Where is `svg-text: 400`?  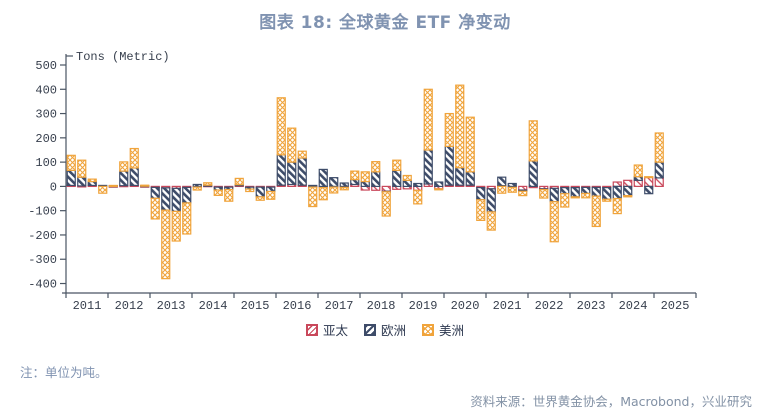 svg-text: 400 is located at coordinates (46, 90).